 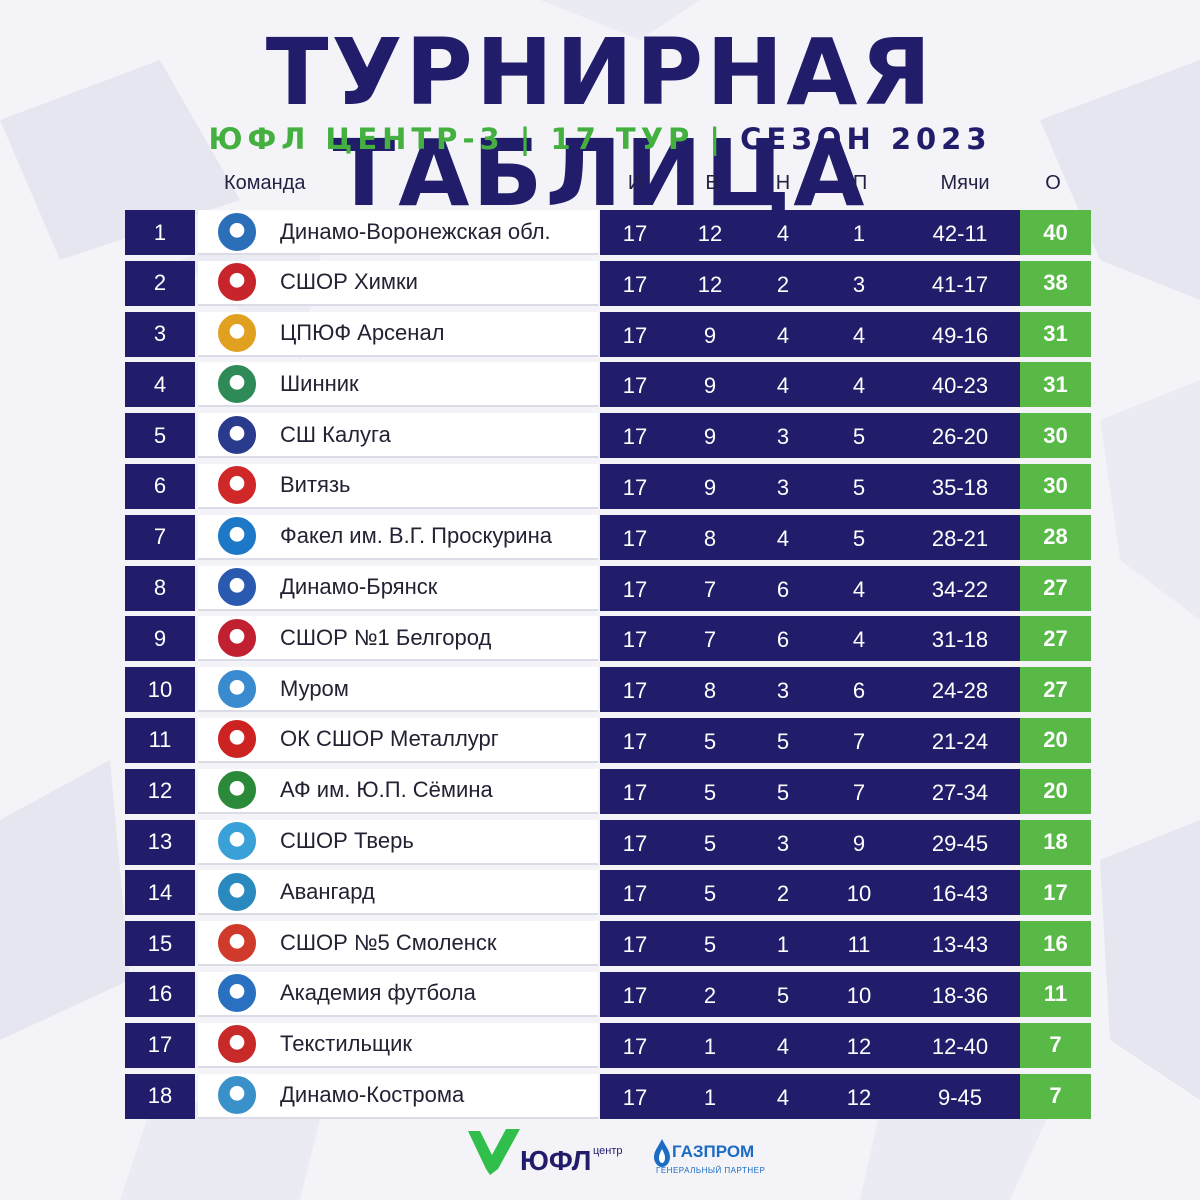 I want to click on yufl-logo-sub: центр, so click(x=608, y=1151).